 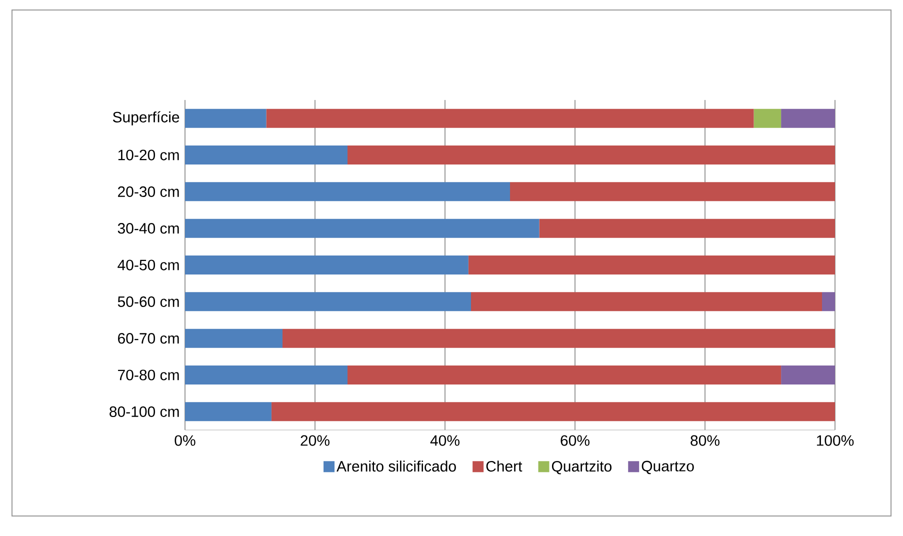 I want to click on legend-label: Chert, so click(x=504, y=466).